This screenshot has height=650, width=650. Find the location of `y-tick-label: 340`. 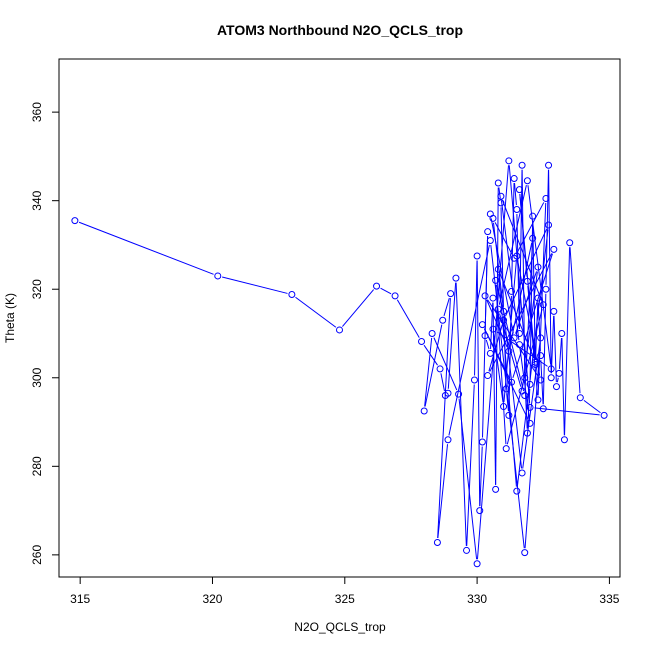

y-tick-label: 340 is located at coordinates (37, 200).